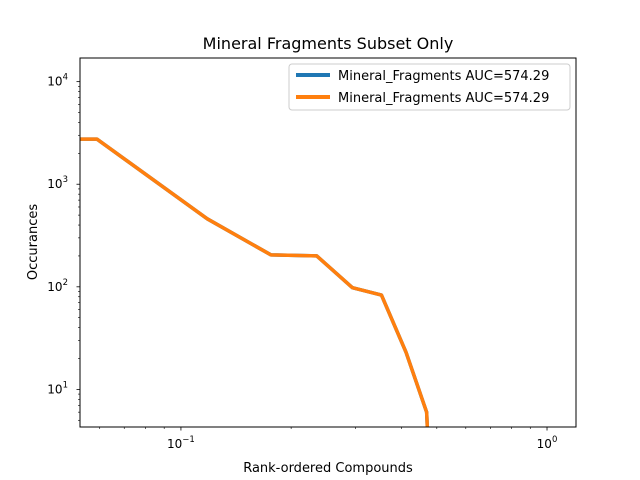  What do you see at coordinates (328, 468) in the screenshot?
I see `x-axis-label: Rank-ordered Compounds` at bounding box center [328, 468].